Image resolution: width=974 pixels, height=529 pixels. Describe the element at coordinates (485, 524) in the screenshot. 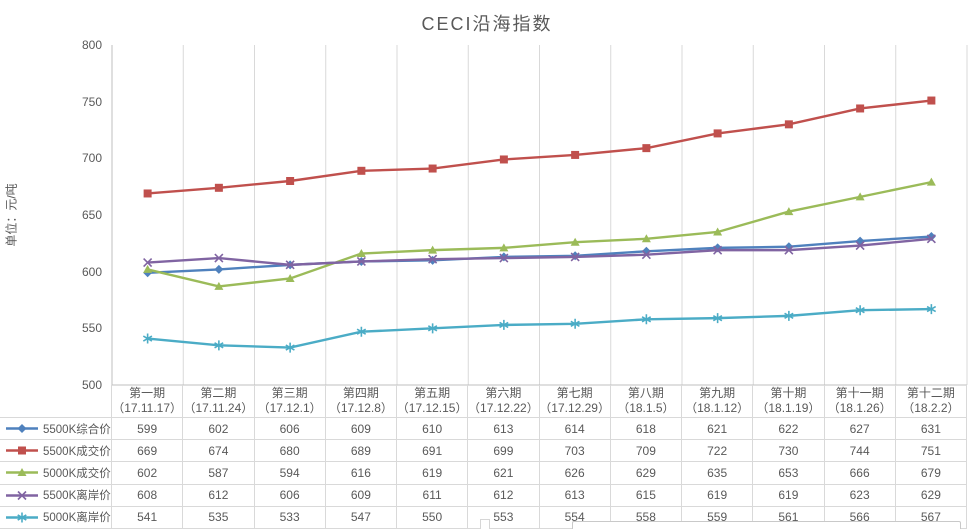

I see `clipped-checkbox-artifact` at that location.